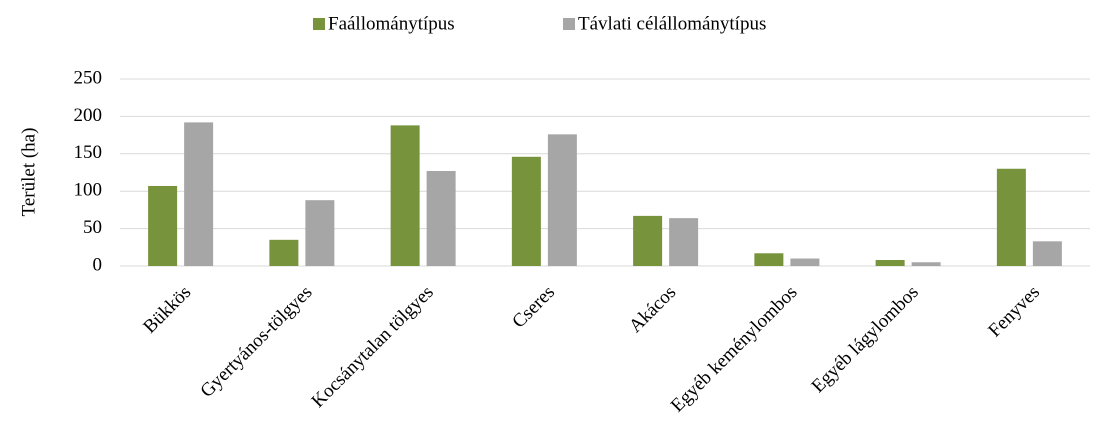 This screenshot has width=1107, height=443. What do you see at coordinates (88, 115) in the screenshot?
I see `y-tick-label: 200` at bounding box center [88, 115].